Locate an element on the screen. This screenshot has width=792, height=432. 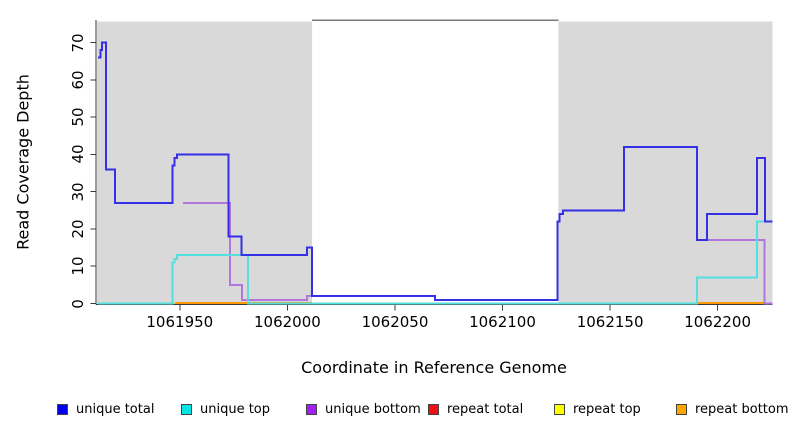
y-tick-label: 50 is located at coordinates (78, 117).